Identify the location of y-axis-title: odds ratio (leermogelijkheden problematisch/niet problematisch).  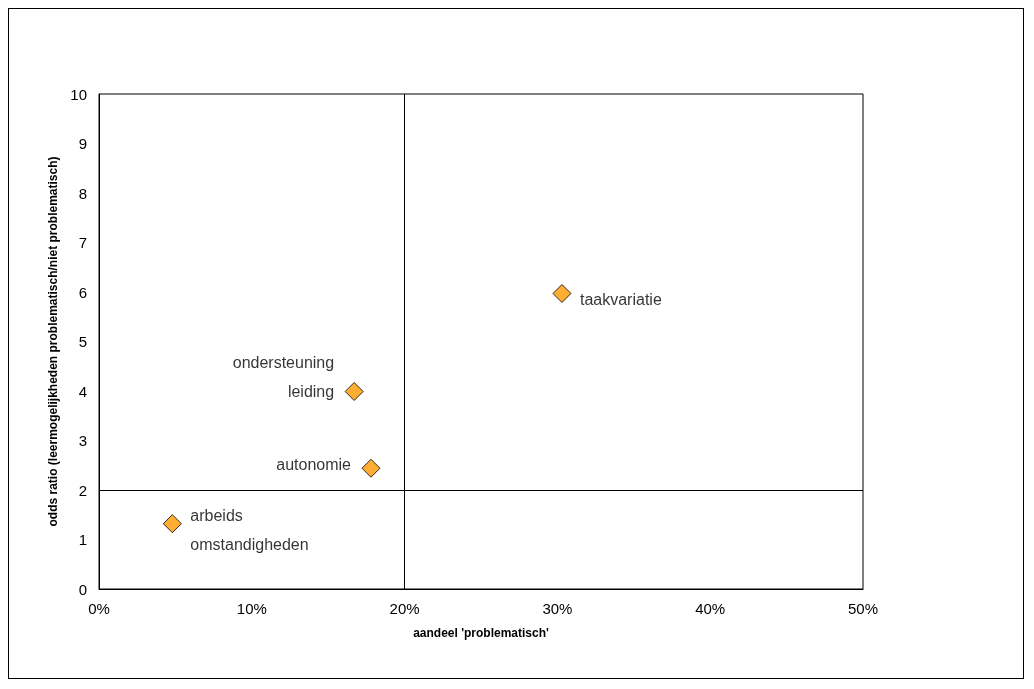
(53, 341).